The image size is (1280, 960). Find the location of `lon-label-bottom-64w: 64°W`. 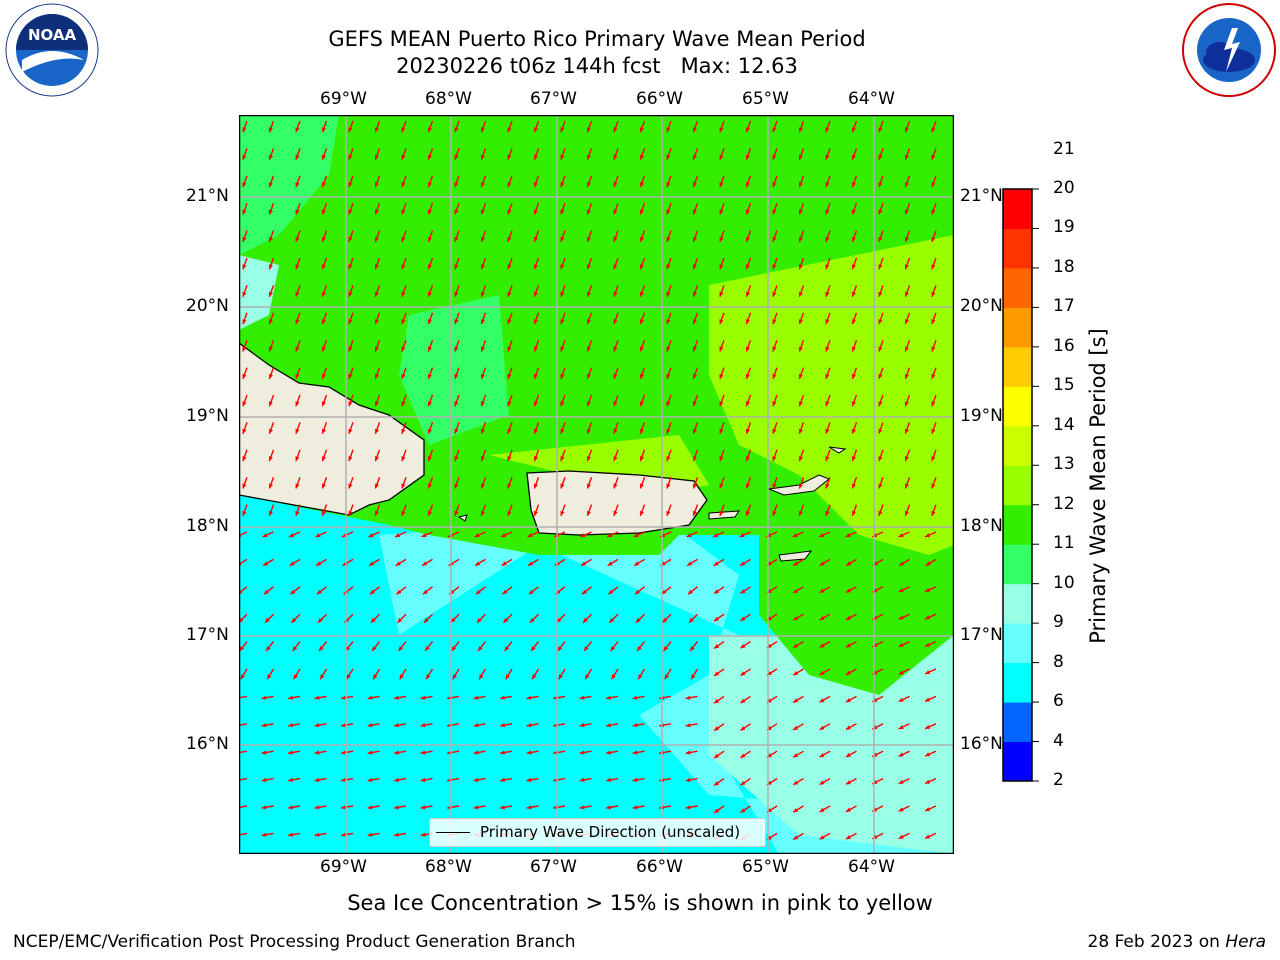

lon-label-bottom-64w: 64°W is located at coordinates (871, 867).